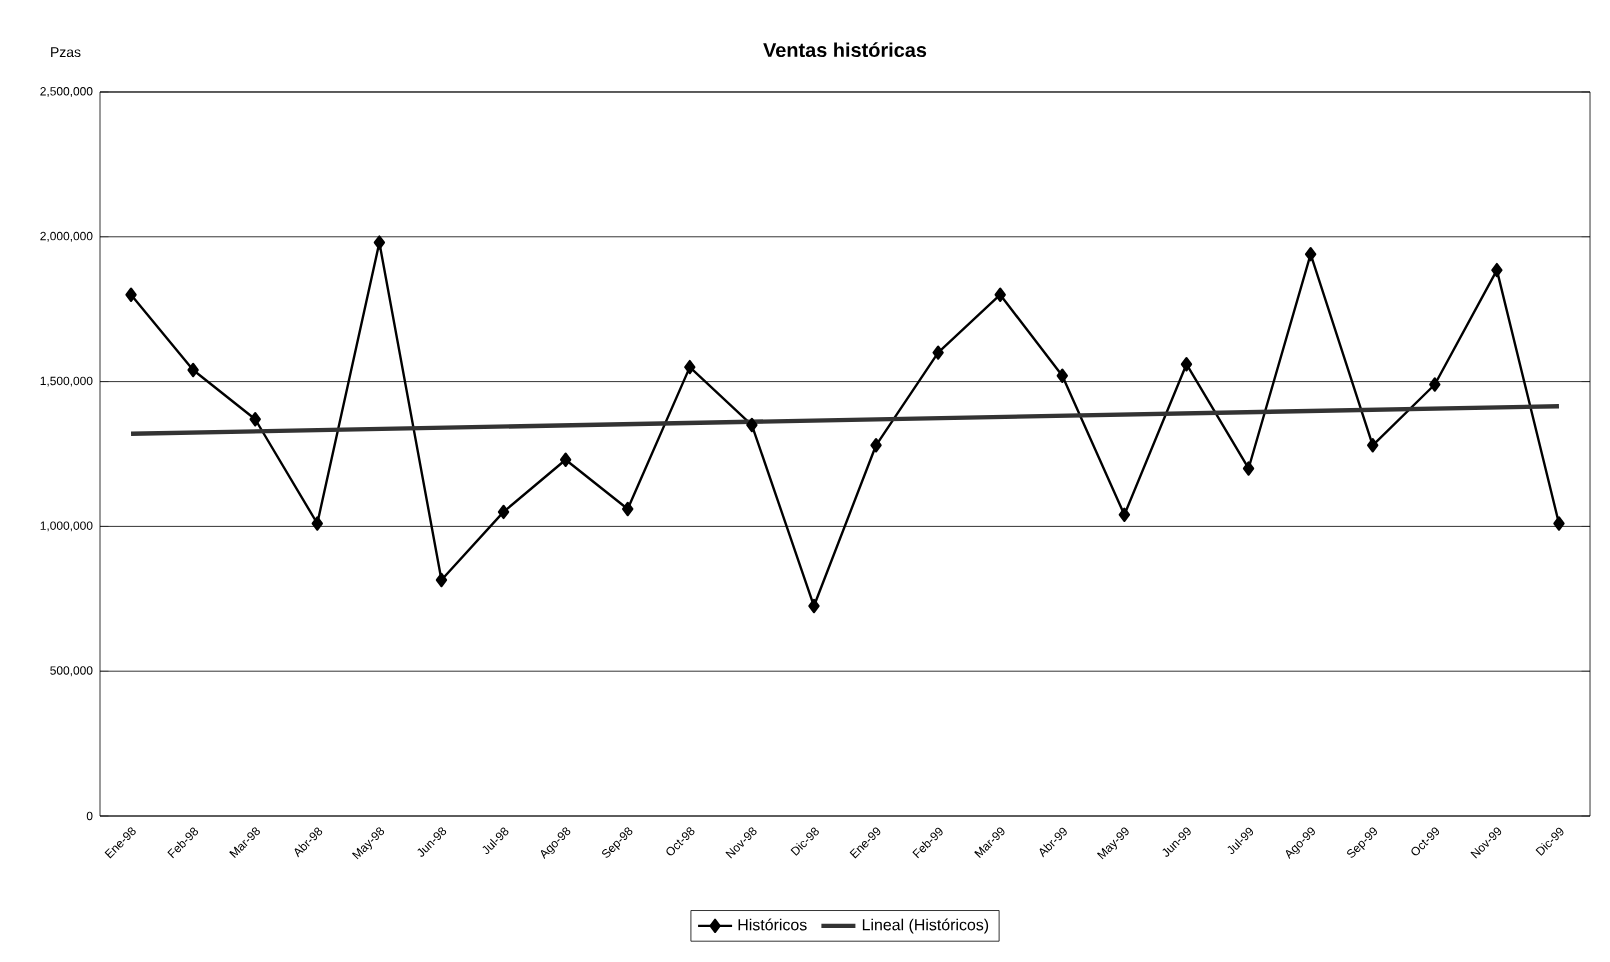  I want to click on chart-title: Ventas históricas, so click(845, 50).